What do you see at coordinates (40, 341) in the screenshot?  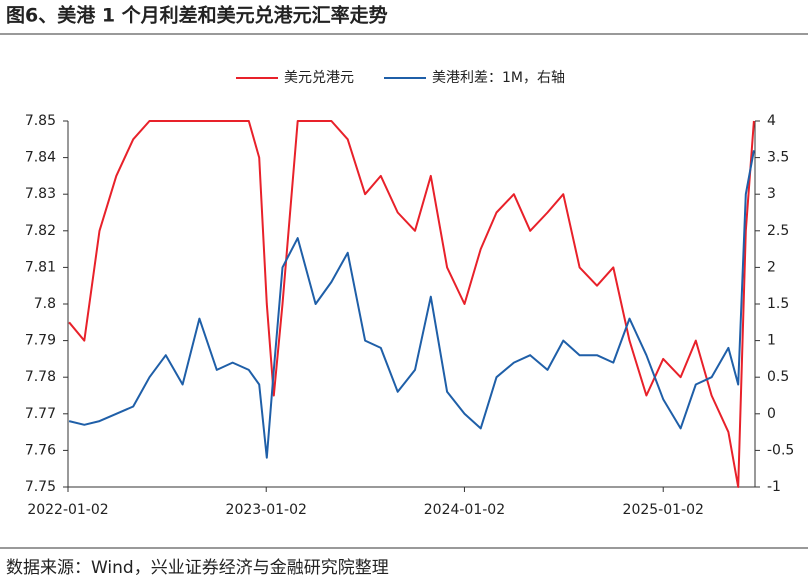 I see `y-tick-label: 7.79` at bounding box center [40, 341].